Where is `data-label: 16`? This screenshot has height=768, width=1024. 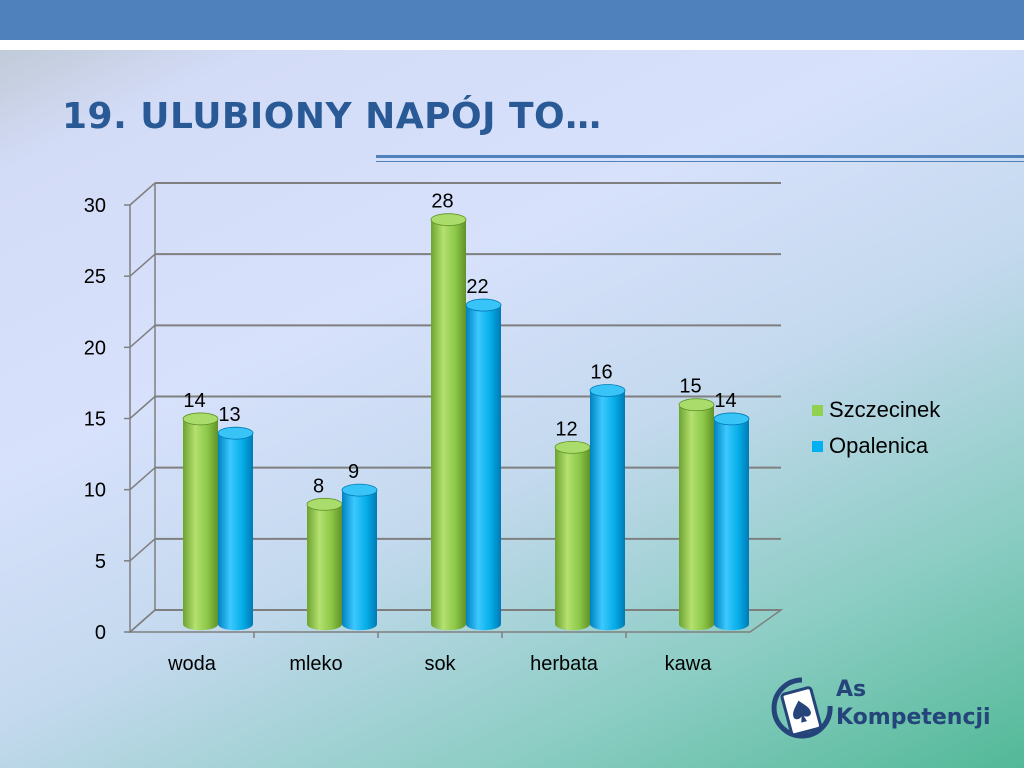 data-label: 16 is located at coordinates (601, 372).